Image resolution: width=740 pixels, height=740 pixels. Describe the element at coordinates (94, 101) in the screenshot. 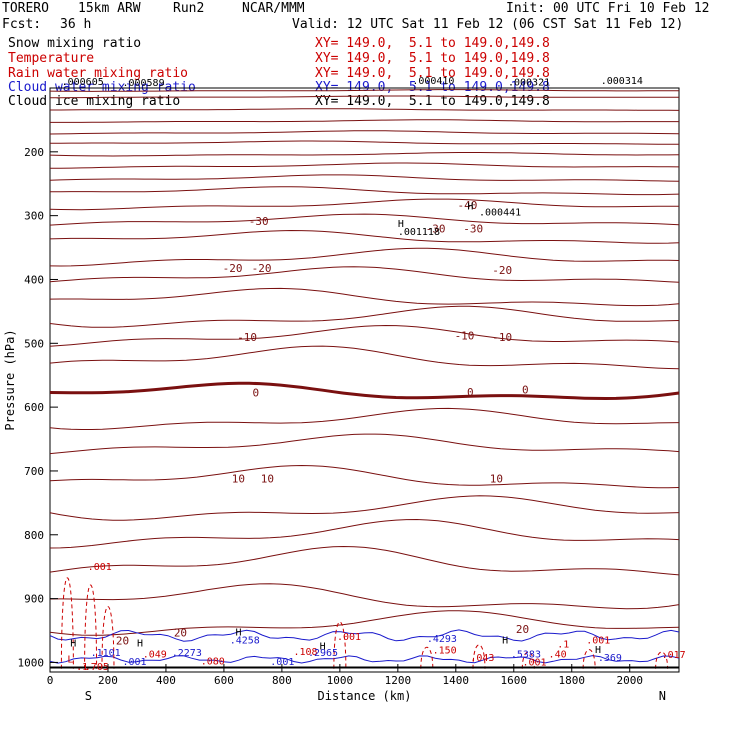

I see `legend-cloudice-name: Cloud ice mixing ratio` at that location.